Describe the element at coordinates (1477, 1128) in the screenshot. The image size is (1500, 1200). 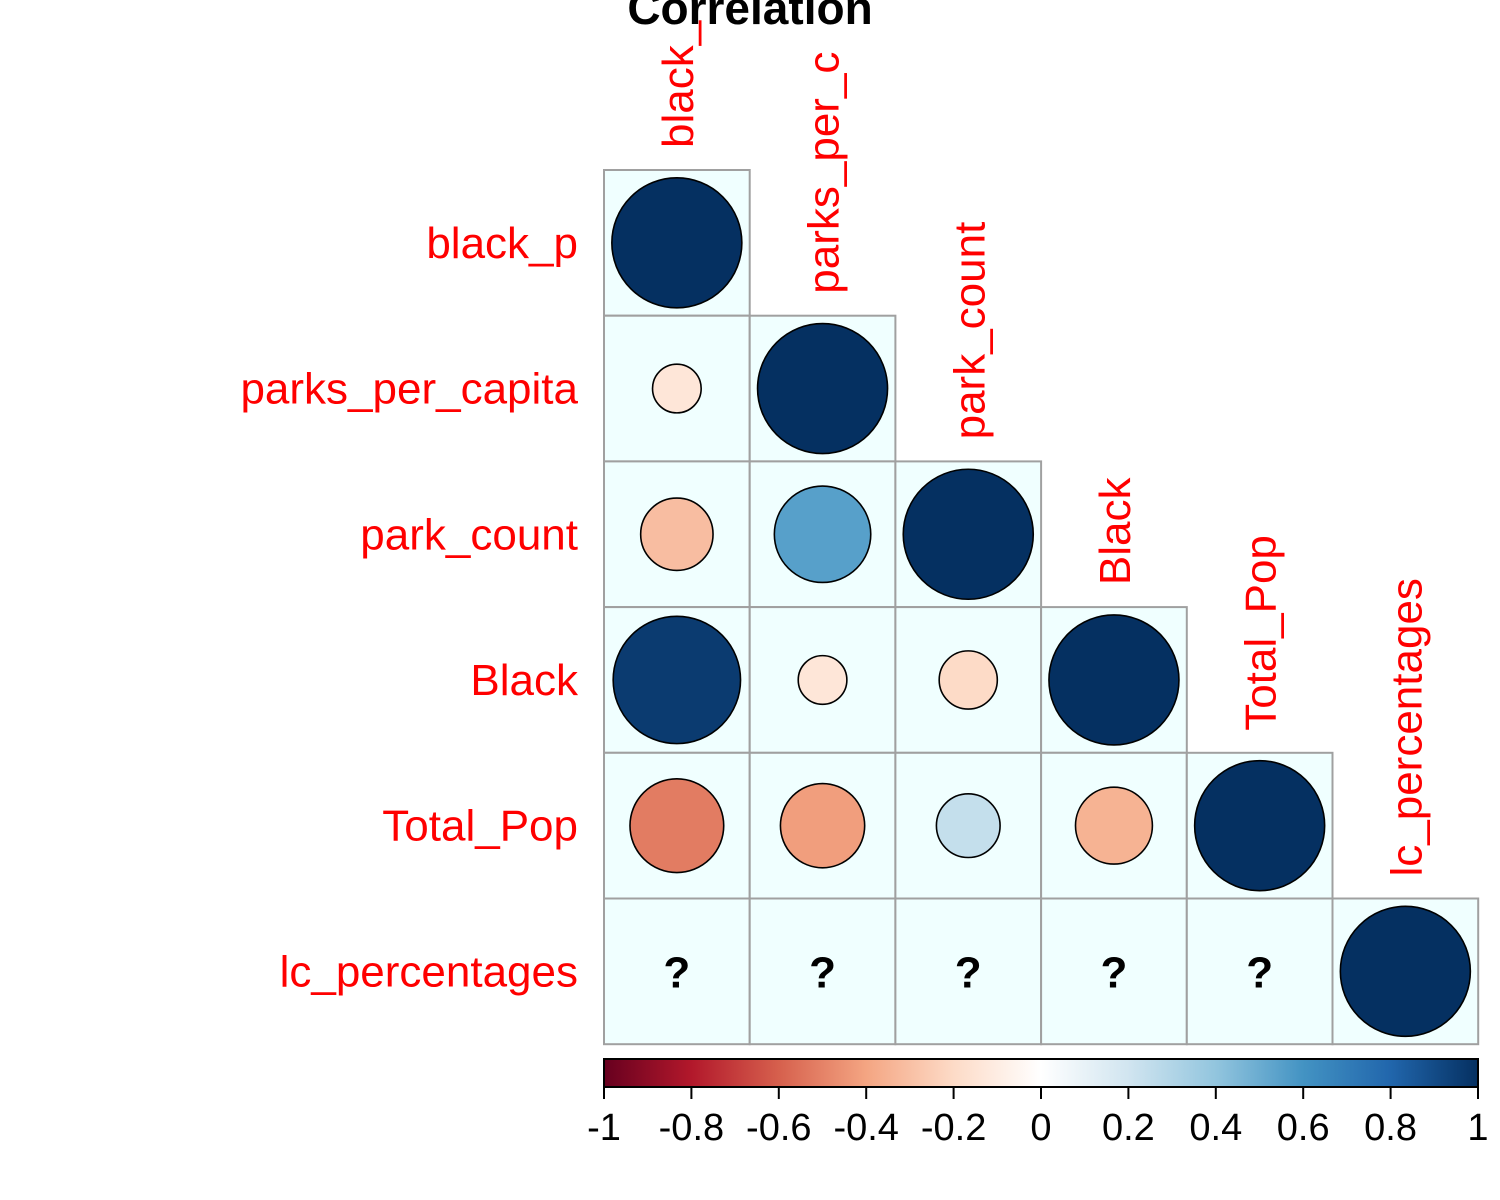
I see `colorbar-tick-label: 1` at that location.